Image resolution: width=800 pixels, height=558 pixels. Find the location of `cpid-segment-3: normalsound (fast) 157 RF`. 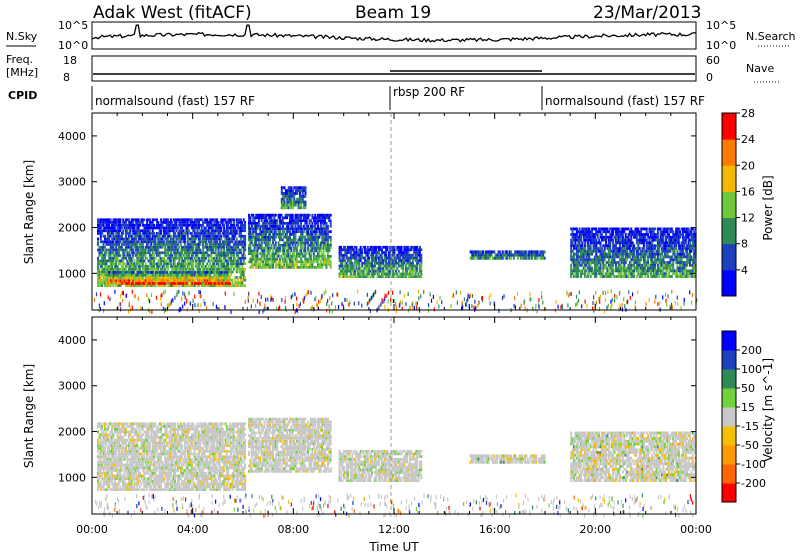

cpid-segment-3: normalsound (fast) 157 RF is located at coordinates (625, 101).